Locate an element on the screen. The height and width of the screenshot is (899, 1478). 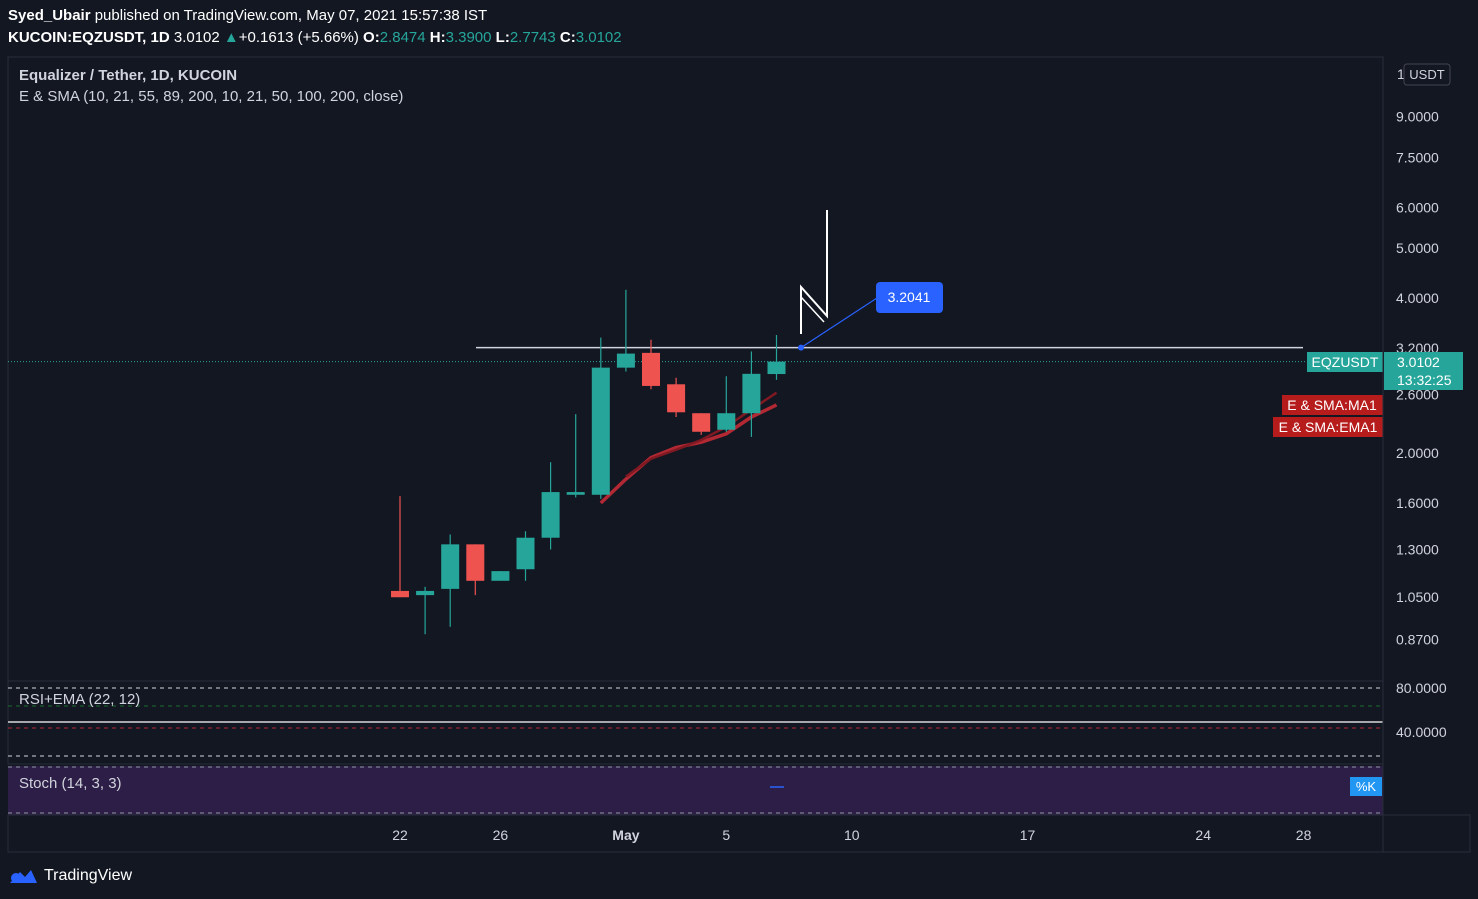
high-value: 3.3900 is located at coordinates (468, 37).